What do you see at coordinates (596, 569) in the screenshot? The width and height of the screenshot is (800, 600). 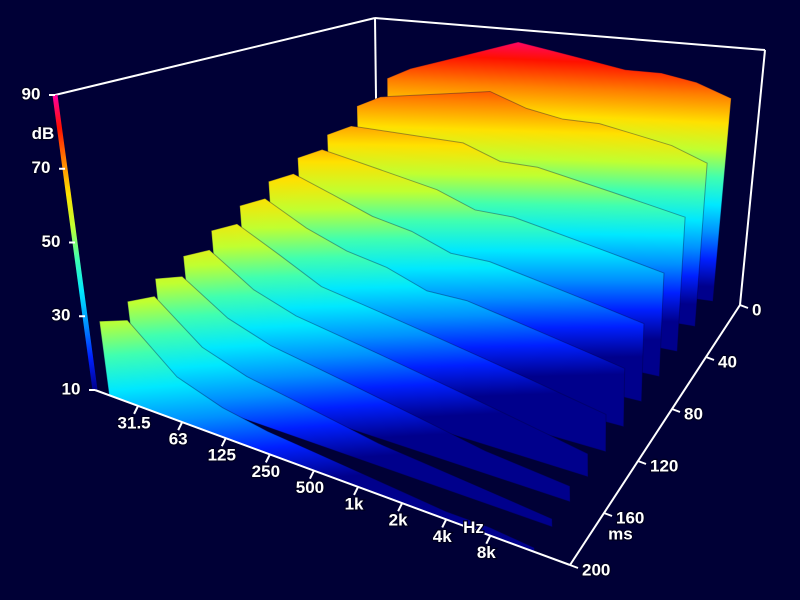 I see `t-tick-label: 200` at bounding box center [596, 569].